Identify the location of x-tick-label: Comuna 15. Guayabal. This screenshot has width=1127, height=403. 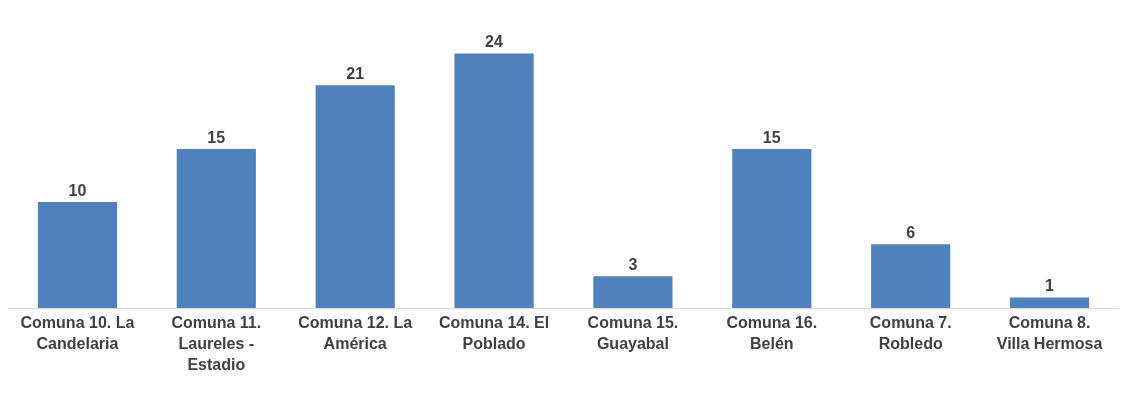
(633, 333).